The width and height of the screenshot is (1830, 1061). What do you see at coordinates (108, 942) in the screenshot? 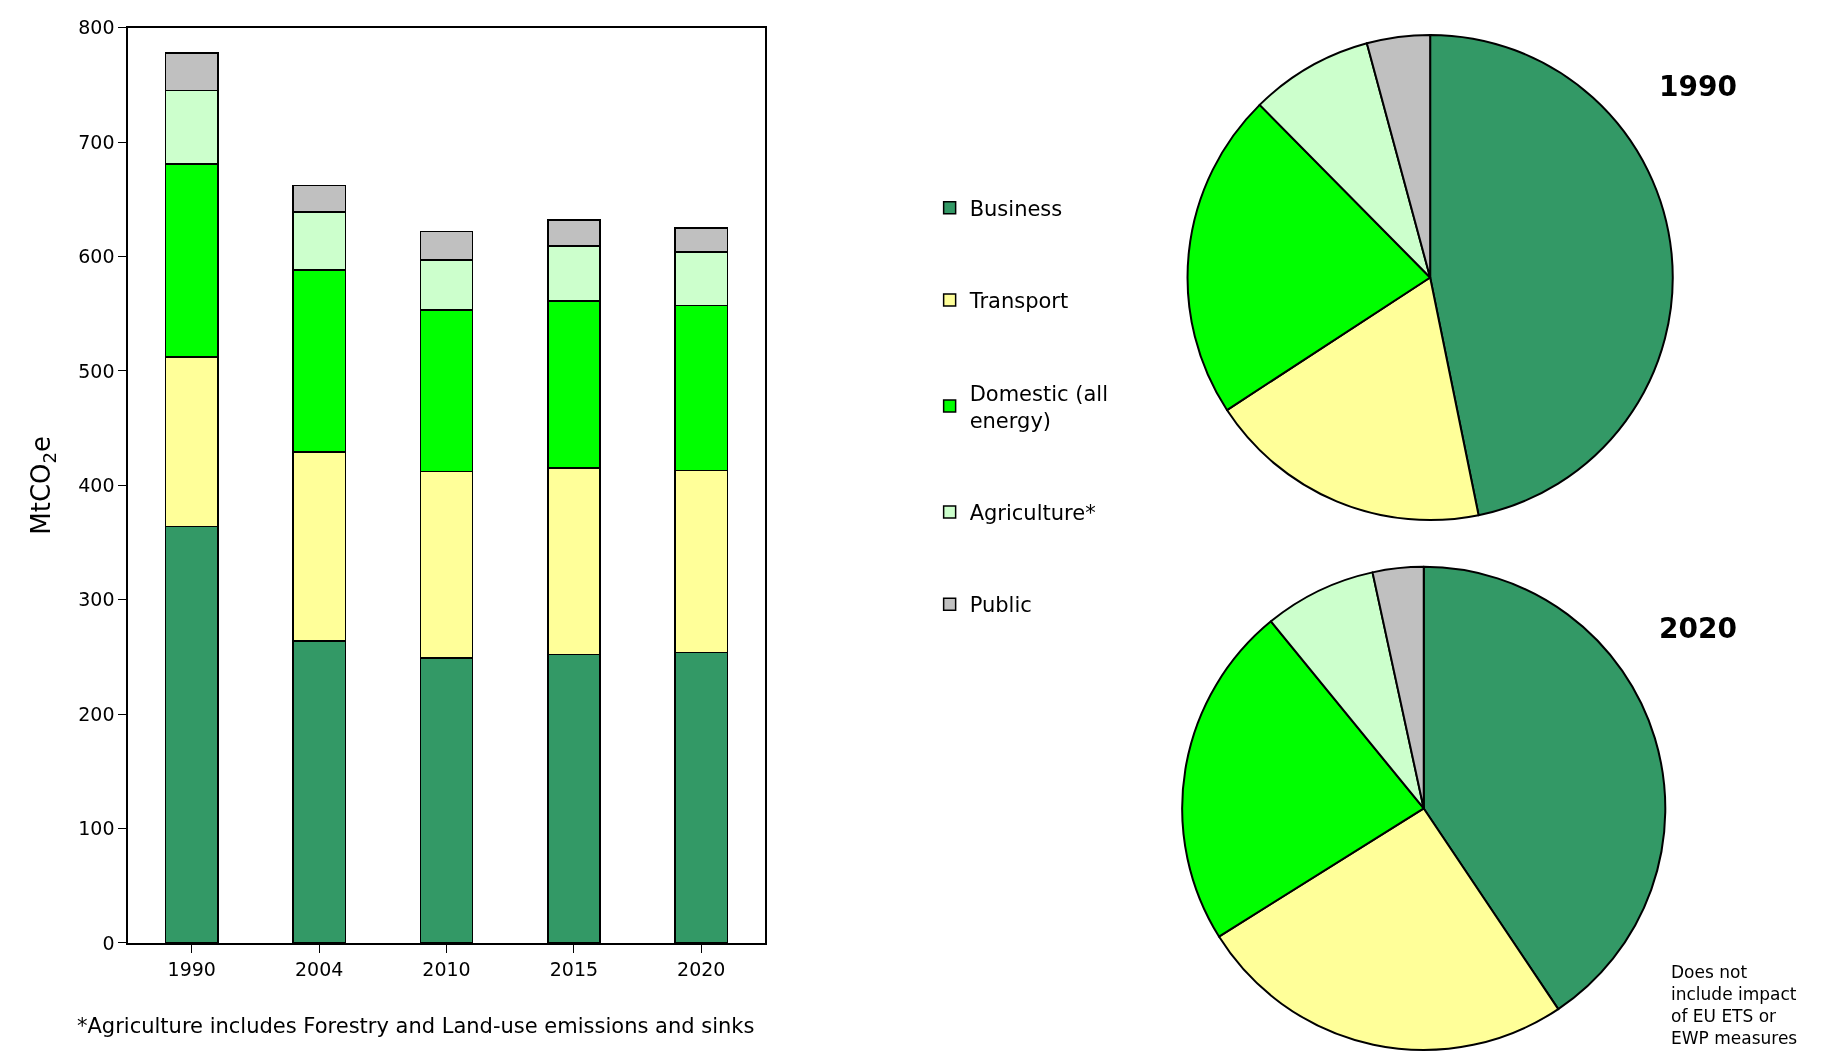
I see `y-tick-label: 0` at bounding box center [108, 942].